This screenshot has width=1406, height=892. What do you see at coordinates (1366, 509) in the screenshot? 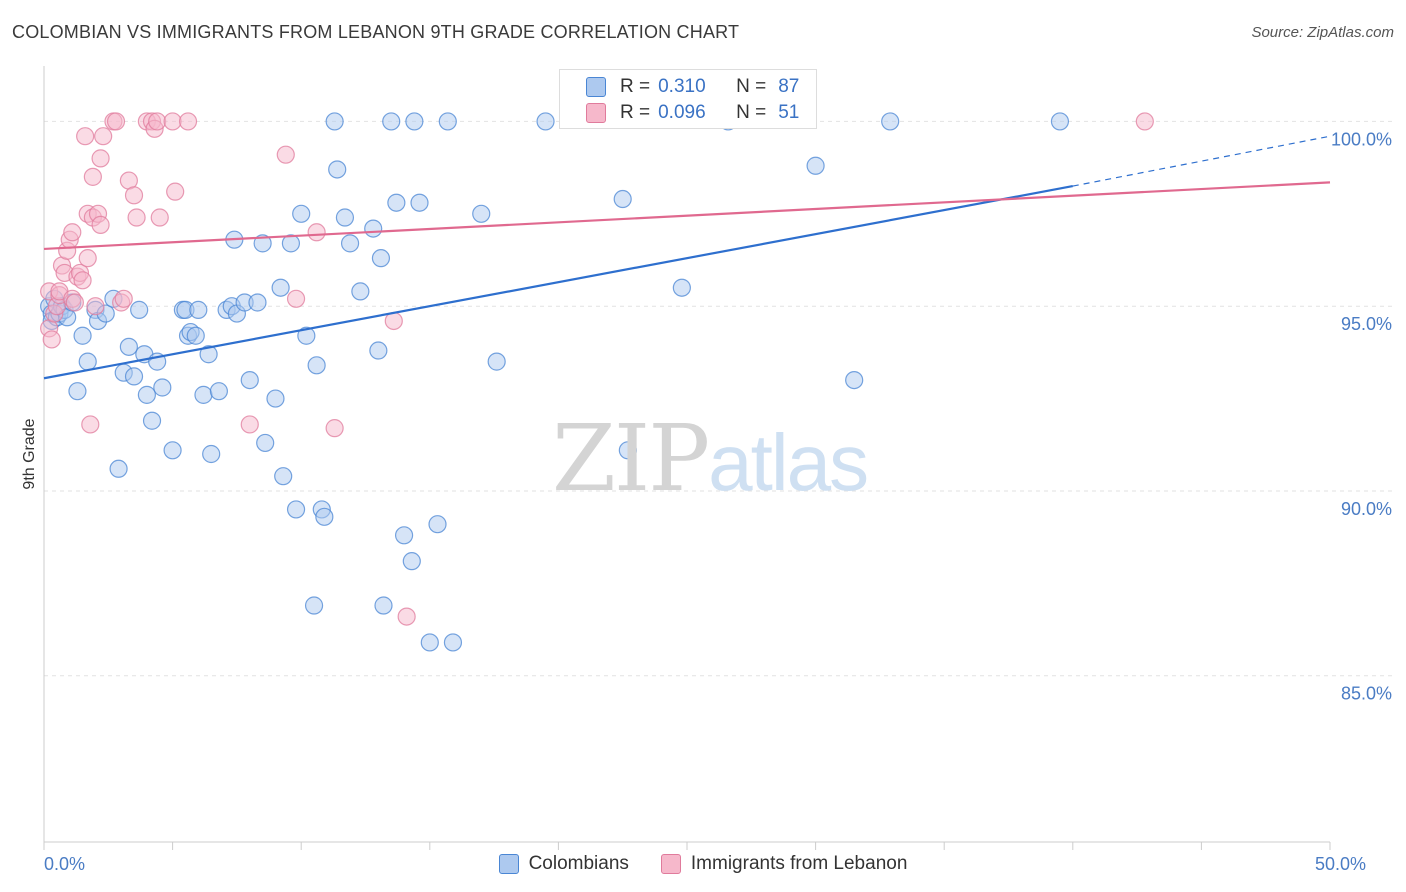
I see `y-tick-label: 90.0%` at bounding box center [1366, 509].